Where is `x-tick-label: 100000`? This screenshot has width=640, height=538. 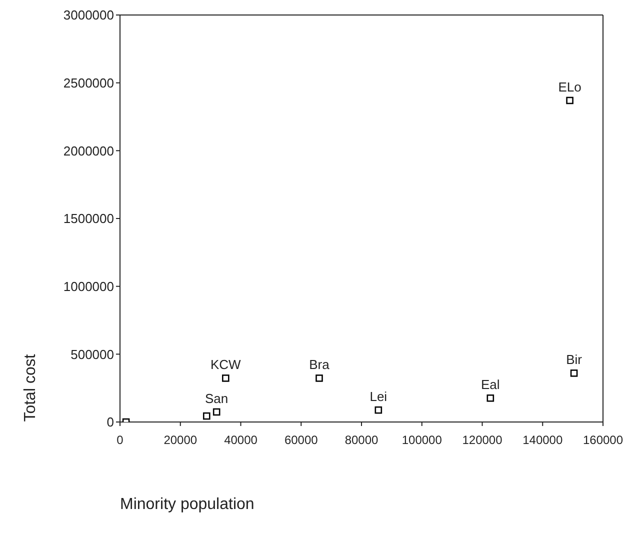 x-tick-label: 100000 is located at coordinates (422, 440).